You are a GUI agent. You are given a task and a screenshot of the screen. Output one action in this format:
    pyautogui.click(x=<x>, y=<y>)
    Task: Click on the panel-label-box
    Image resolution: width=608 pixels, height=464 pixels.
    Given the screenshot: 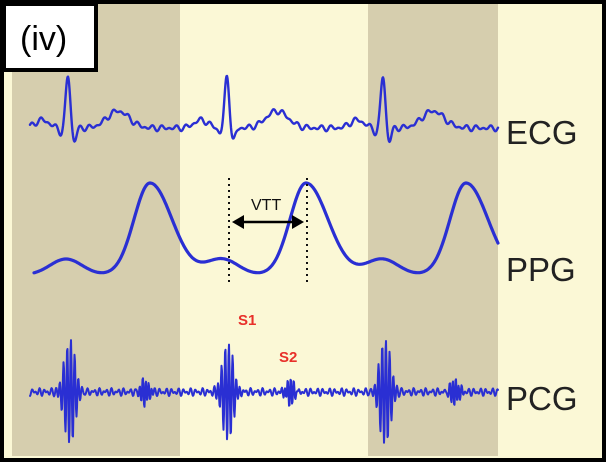 What is the action you would take?
    pyautogui.click(x=50, y=37)
    